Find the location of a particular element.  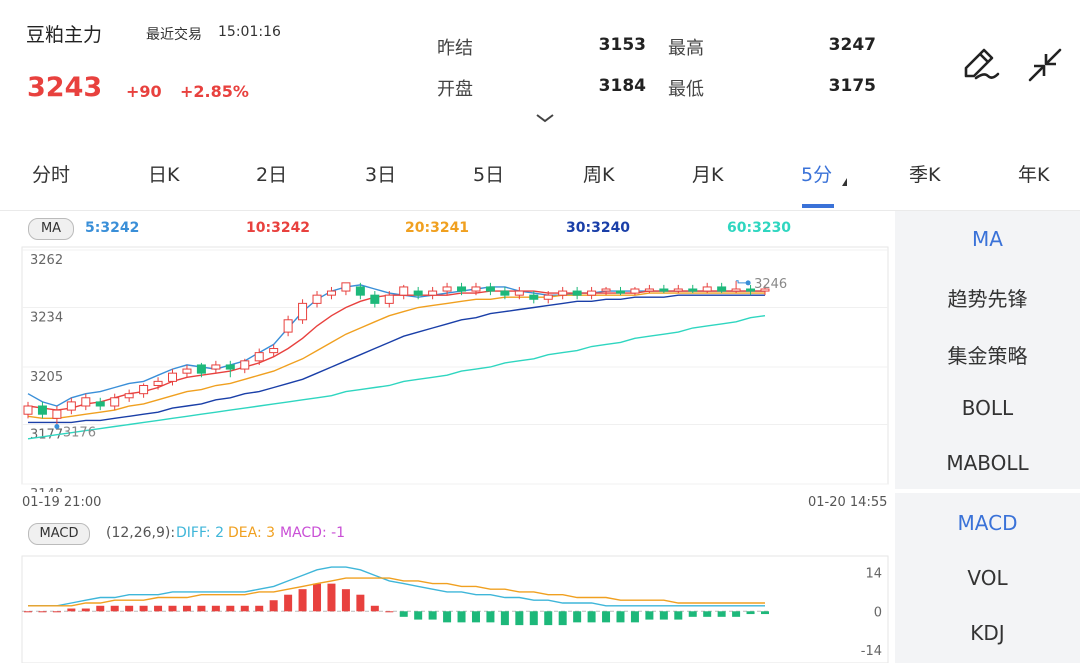

macd-params: (12,26,9): is located at coordinates (141, 533).